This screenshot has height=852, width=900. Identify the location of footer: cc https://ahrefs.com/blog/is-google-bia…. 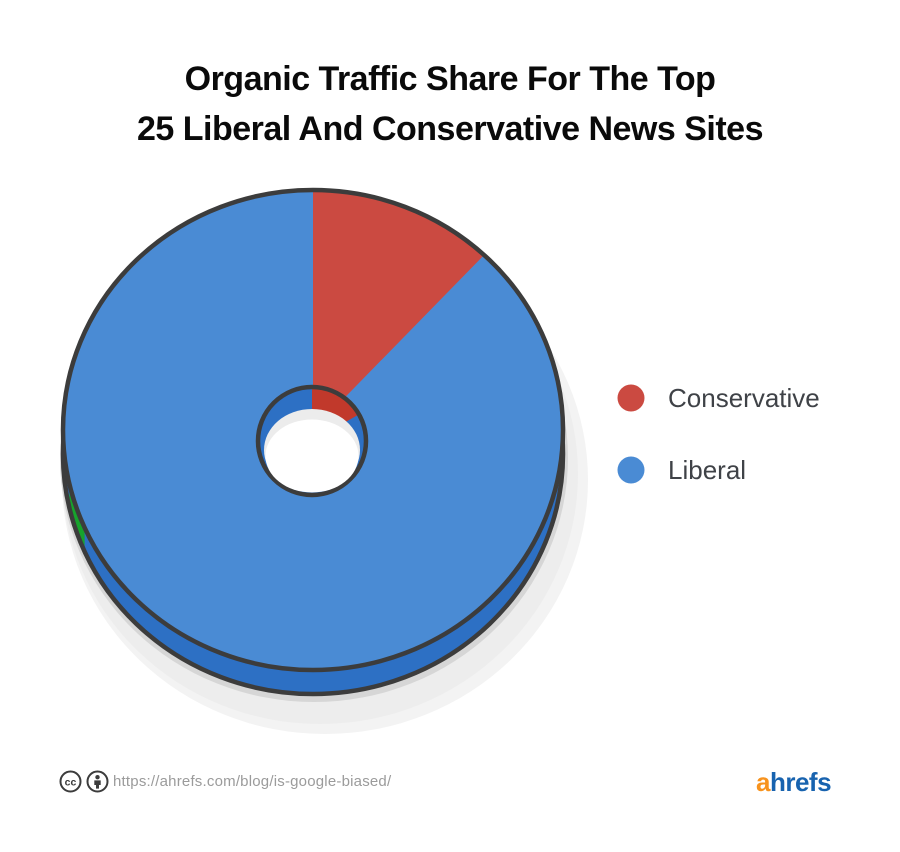
(450, 782).